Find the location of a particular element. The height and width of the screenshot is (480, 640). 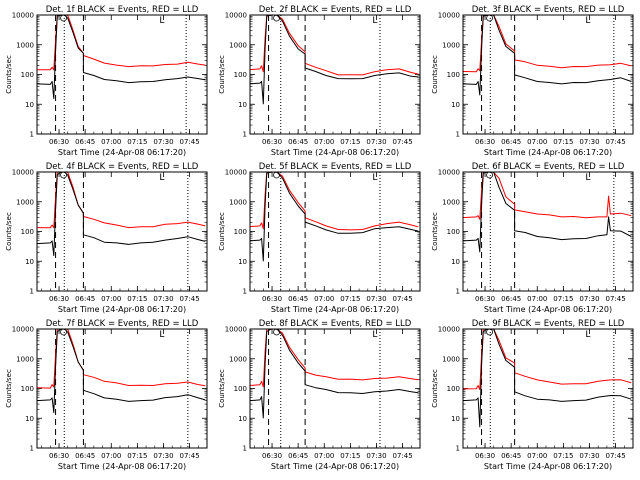

panel-title: Det. 1f BLACK = Events, RED = LLD is located at coordinates (122, 10).